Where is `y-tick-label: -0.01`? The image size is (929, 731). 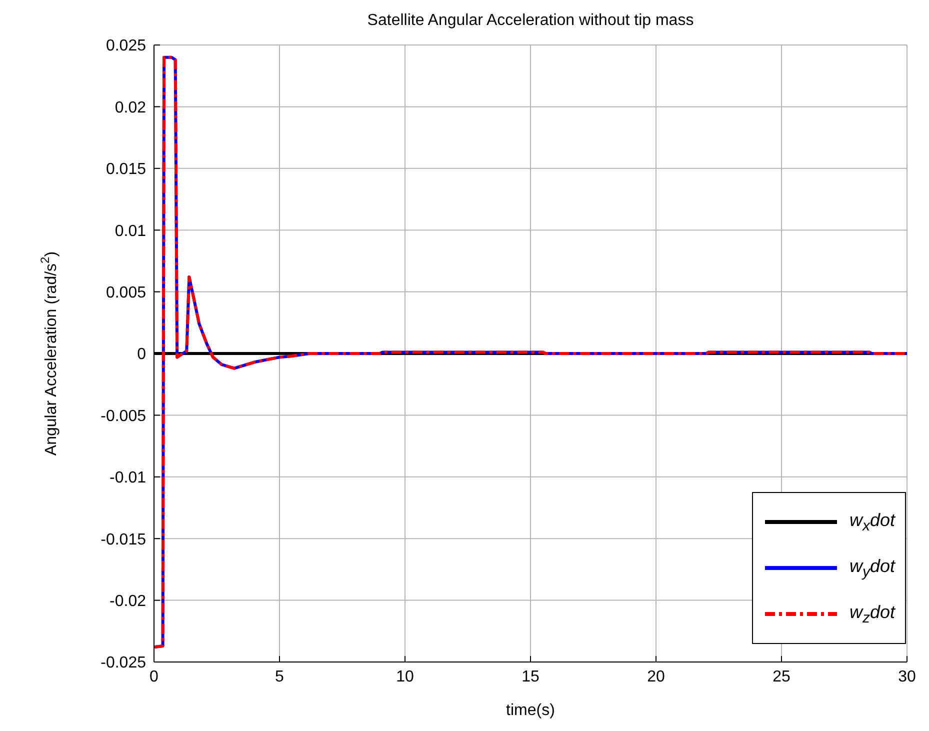
y-tick-label: -0.01 is located at coordinates (128, 478).